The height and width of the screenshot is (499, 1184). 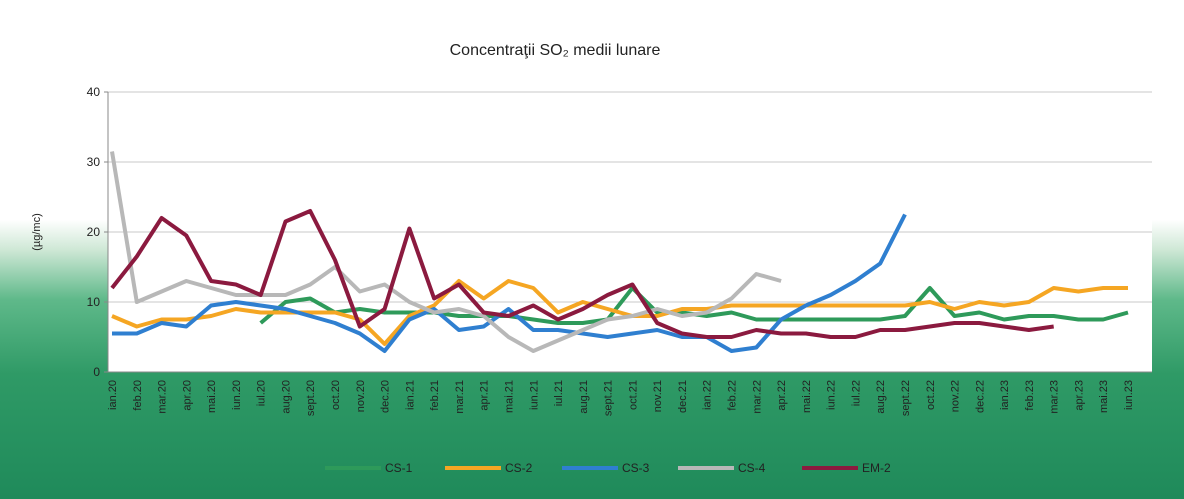 What do you see at coordinates (619, 312) in the screenshot?
I see `series-line` at bounding box center [619, 312].